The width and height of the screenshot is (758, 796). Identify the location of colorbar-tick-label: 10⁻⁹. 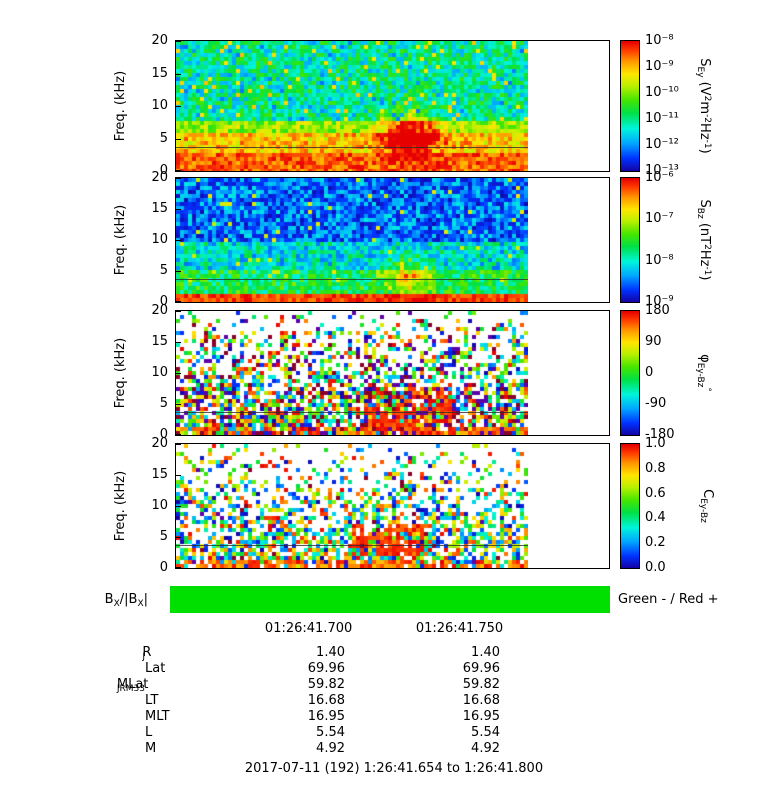
(659, 66).